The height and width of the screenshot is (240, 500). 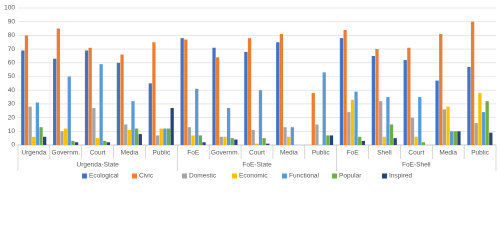 What do you see at coordinates (12, 49) in the screenshot?
I see `y-tick-label: 70` at bounding box center [12, 49].